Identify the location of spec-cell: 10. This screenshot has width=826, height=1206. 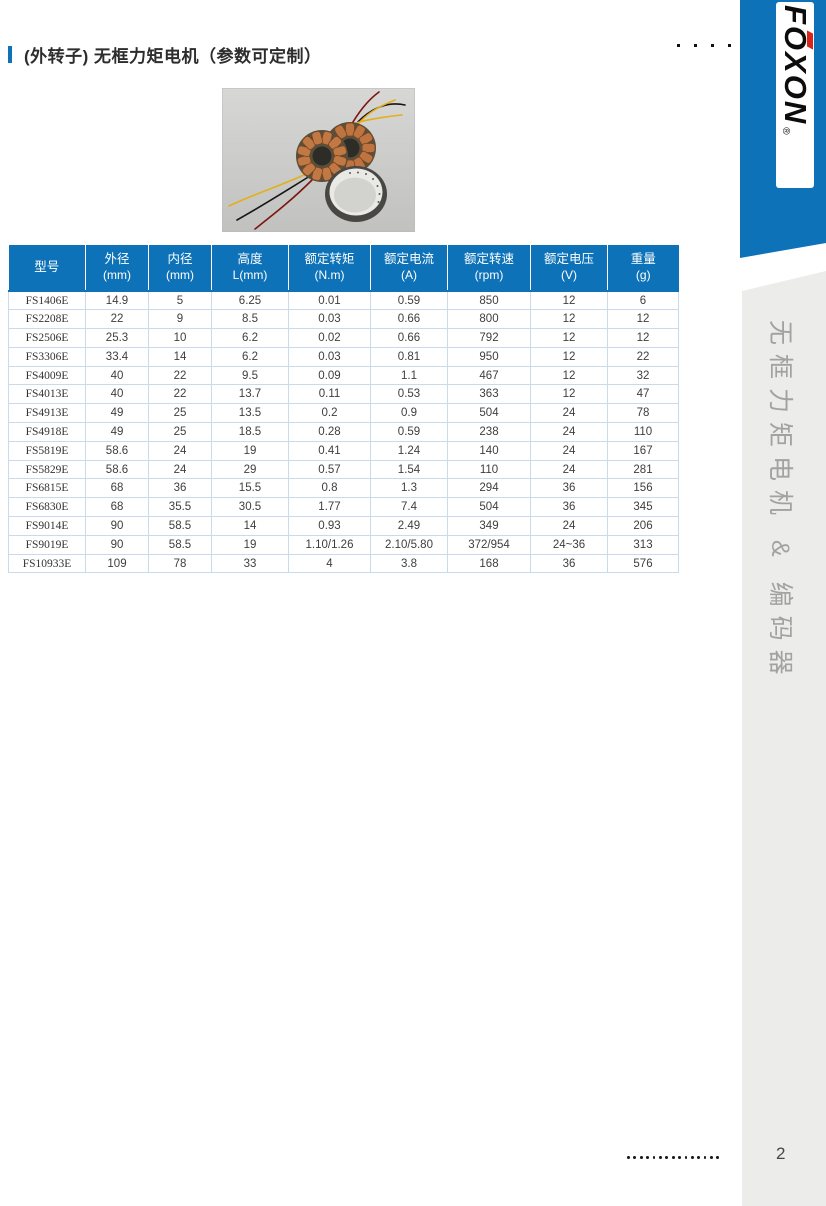
(180, 338).